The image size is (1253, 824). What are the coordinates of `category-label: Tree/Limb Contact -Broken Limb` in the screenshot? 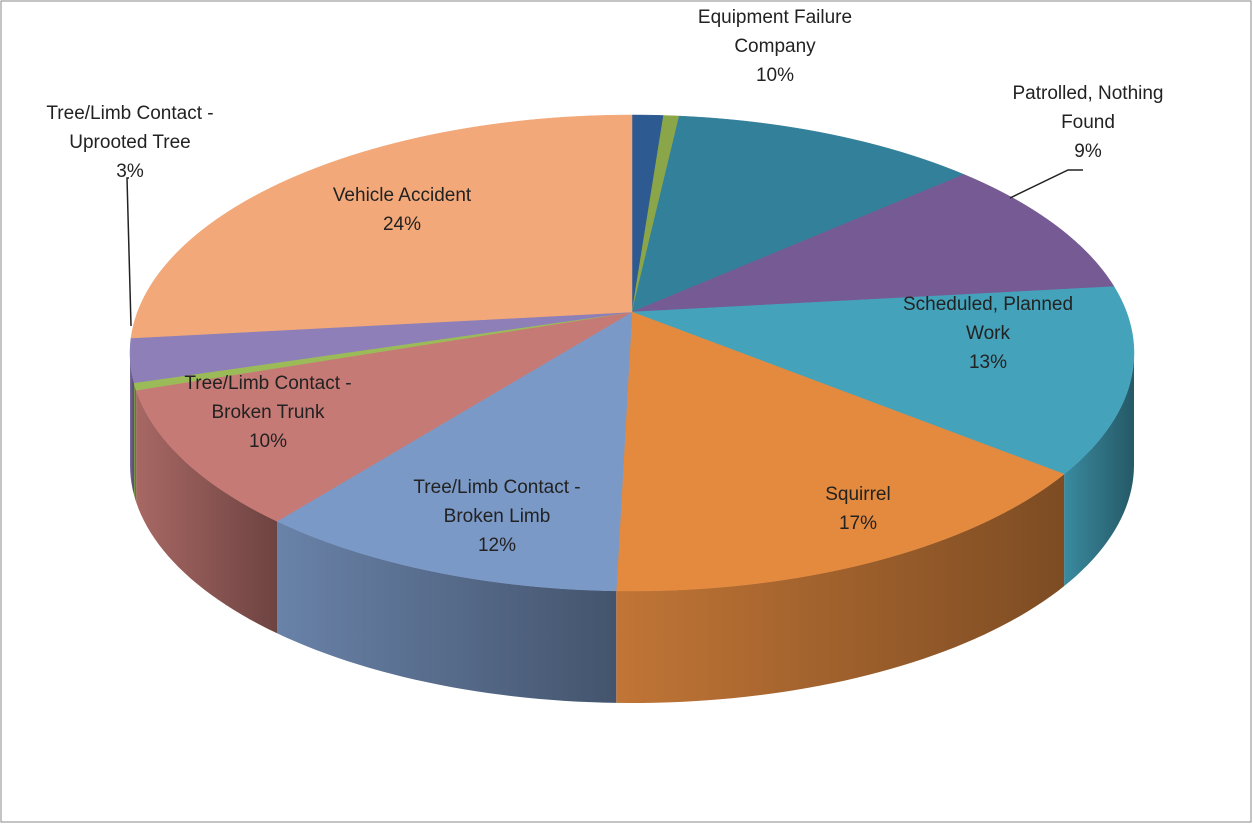 It's located at (496, 502).